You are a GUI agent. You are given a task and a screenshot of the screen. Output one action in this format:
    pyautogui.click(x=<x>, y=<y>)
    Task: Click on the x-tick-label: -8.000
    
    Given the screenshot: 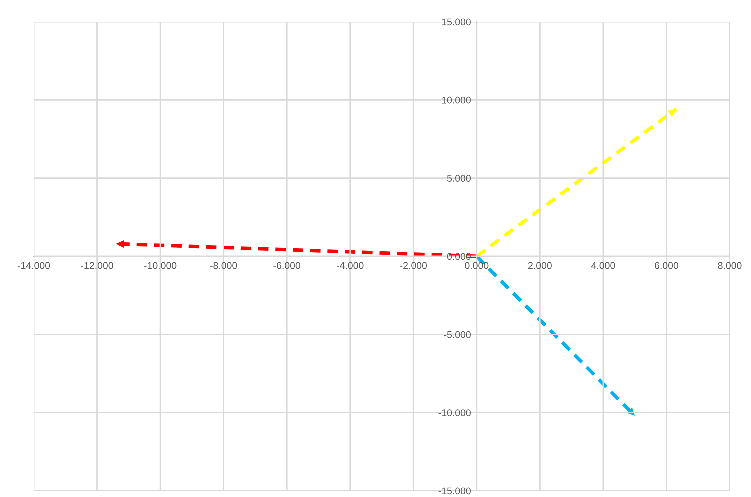 What is the action you would take?
    pyautogui.click(x=224, y=266)
    